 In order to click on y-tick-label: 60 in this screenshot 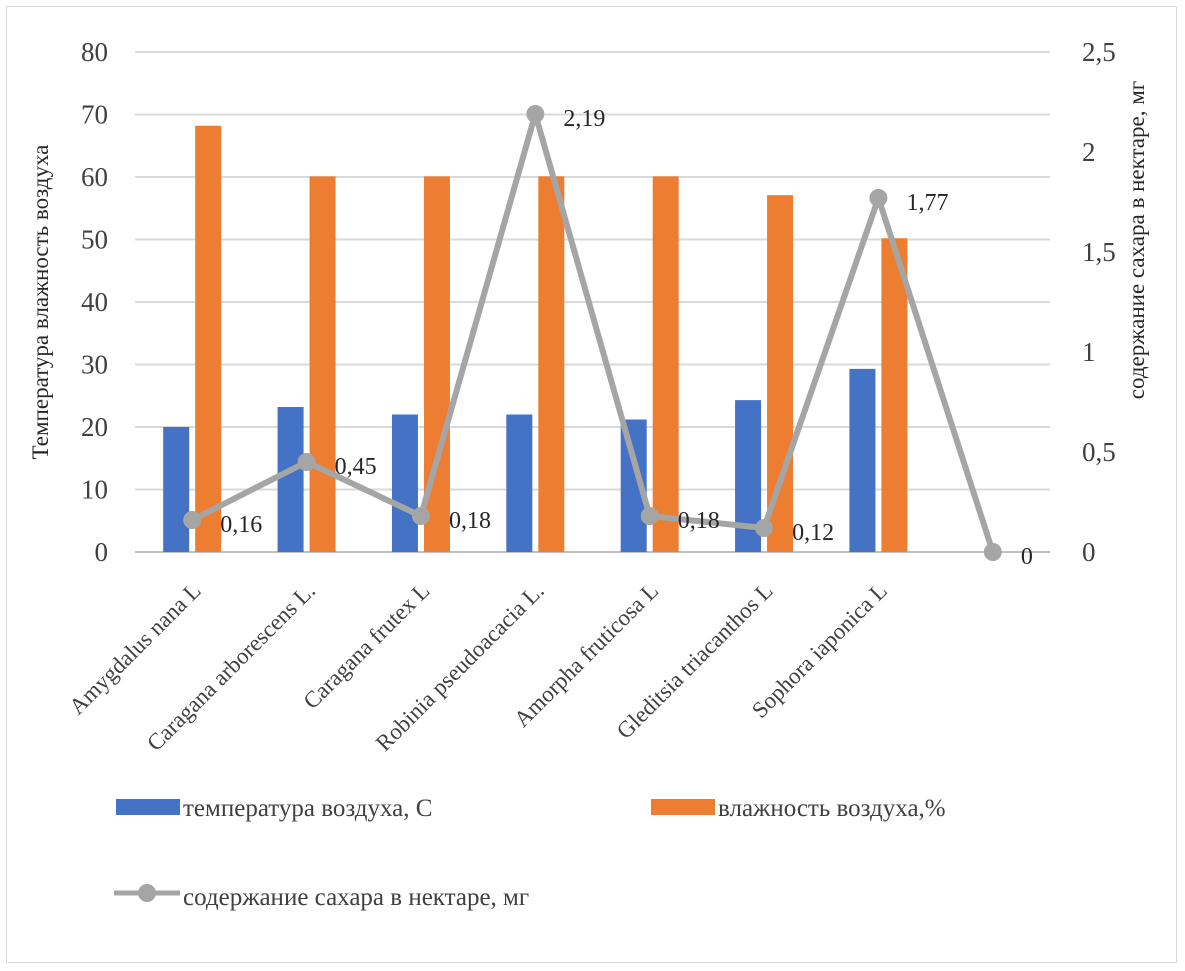, I will do `click(94, 177)`.